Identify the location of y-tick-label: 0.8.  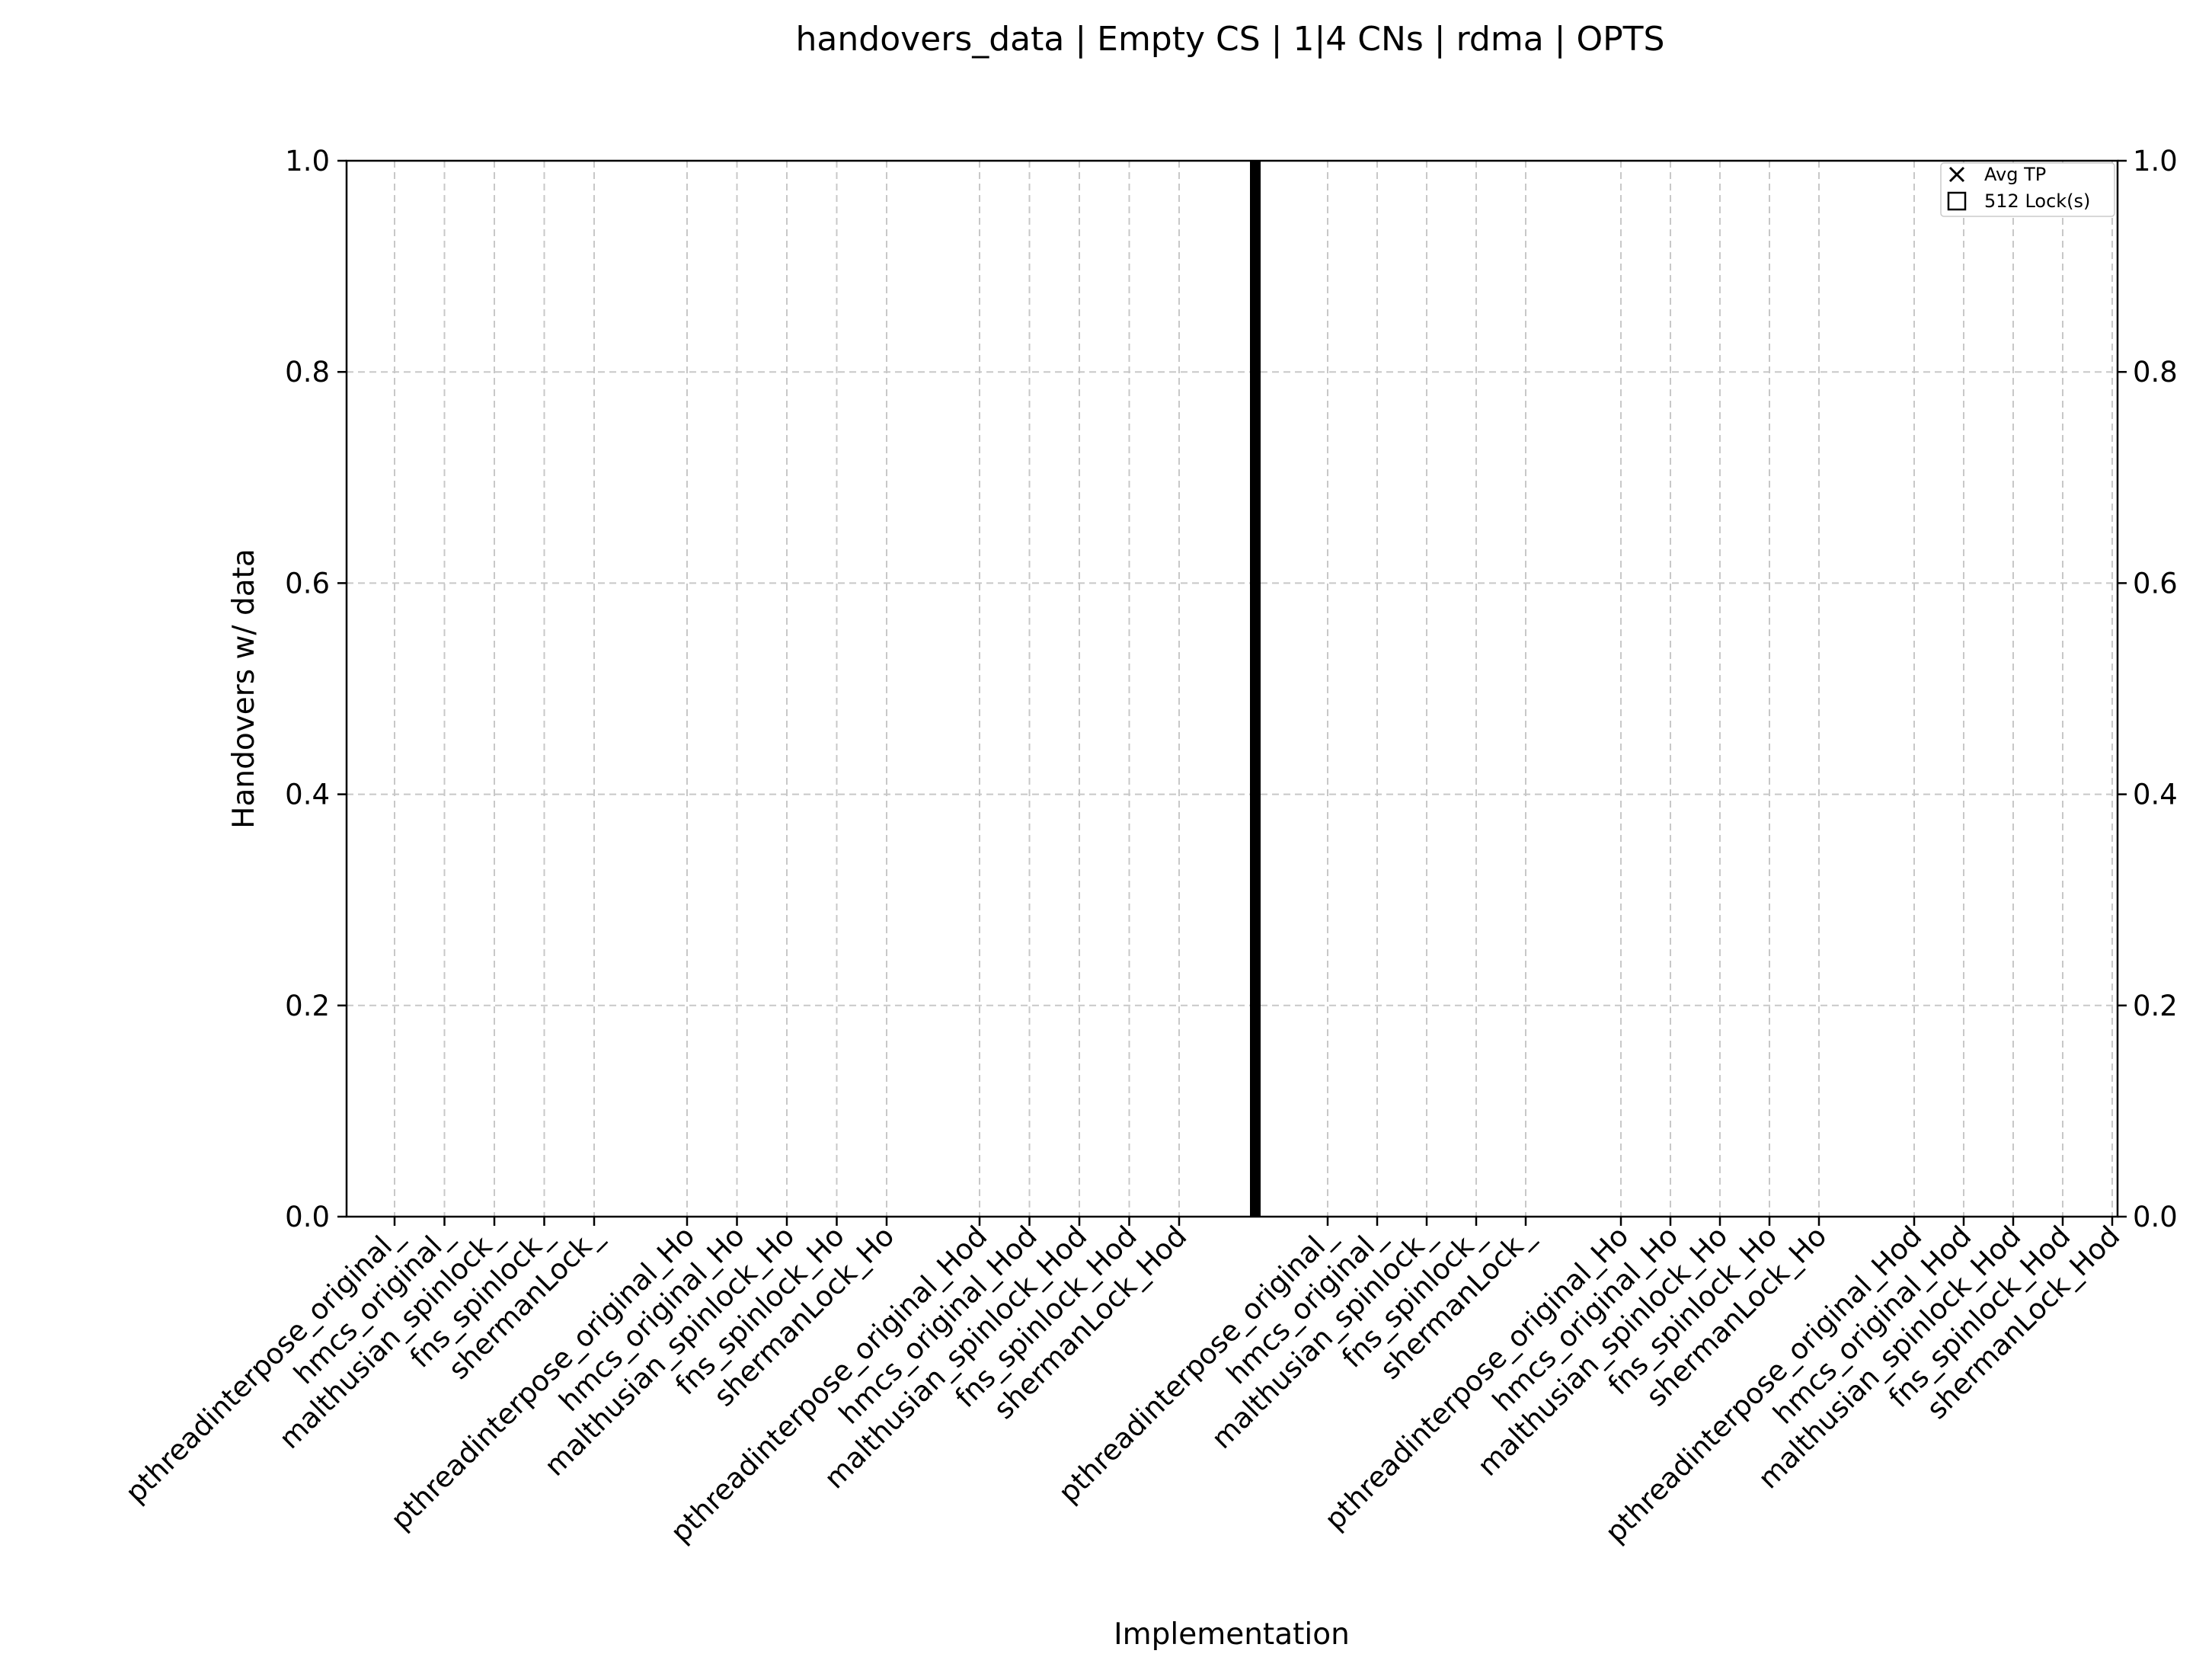
(307, 372).